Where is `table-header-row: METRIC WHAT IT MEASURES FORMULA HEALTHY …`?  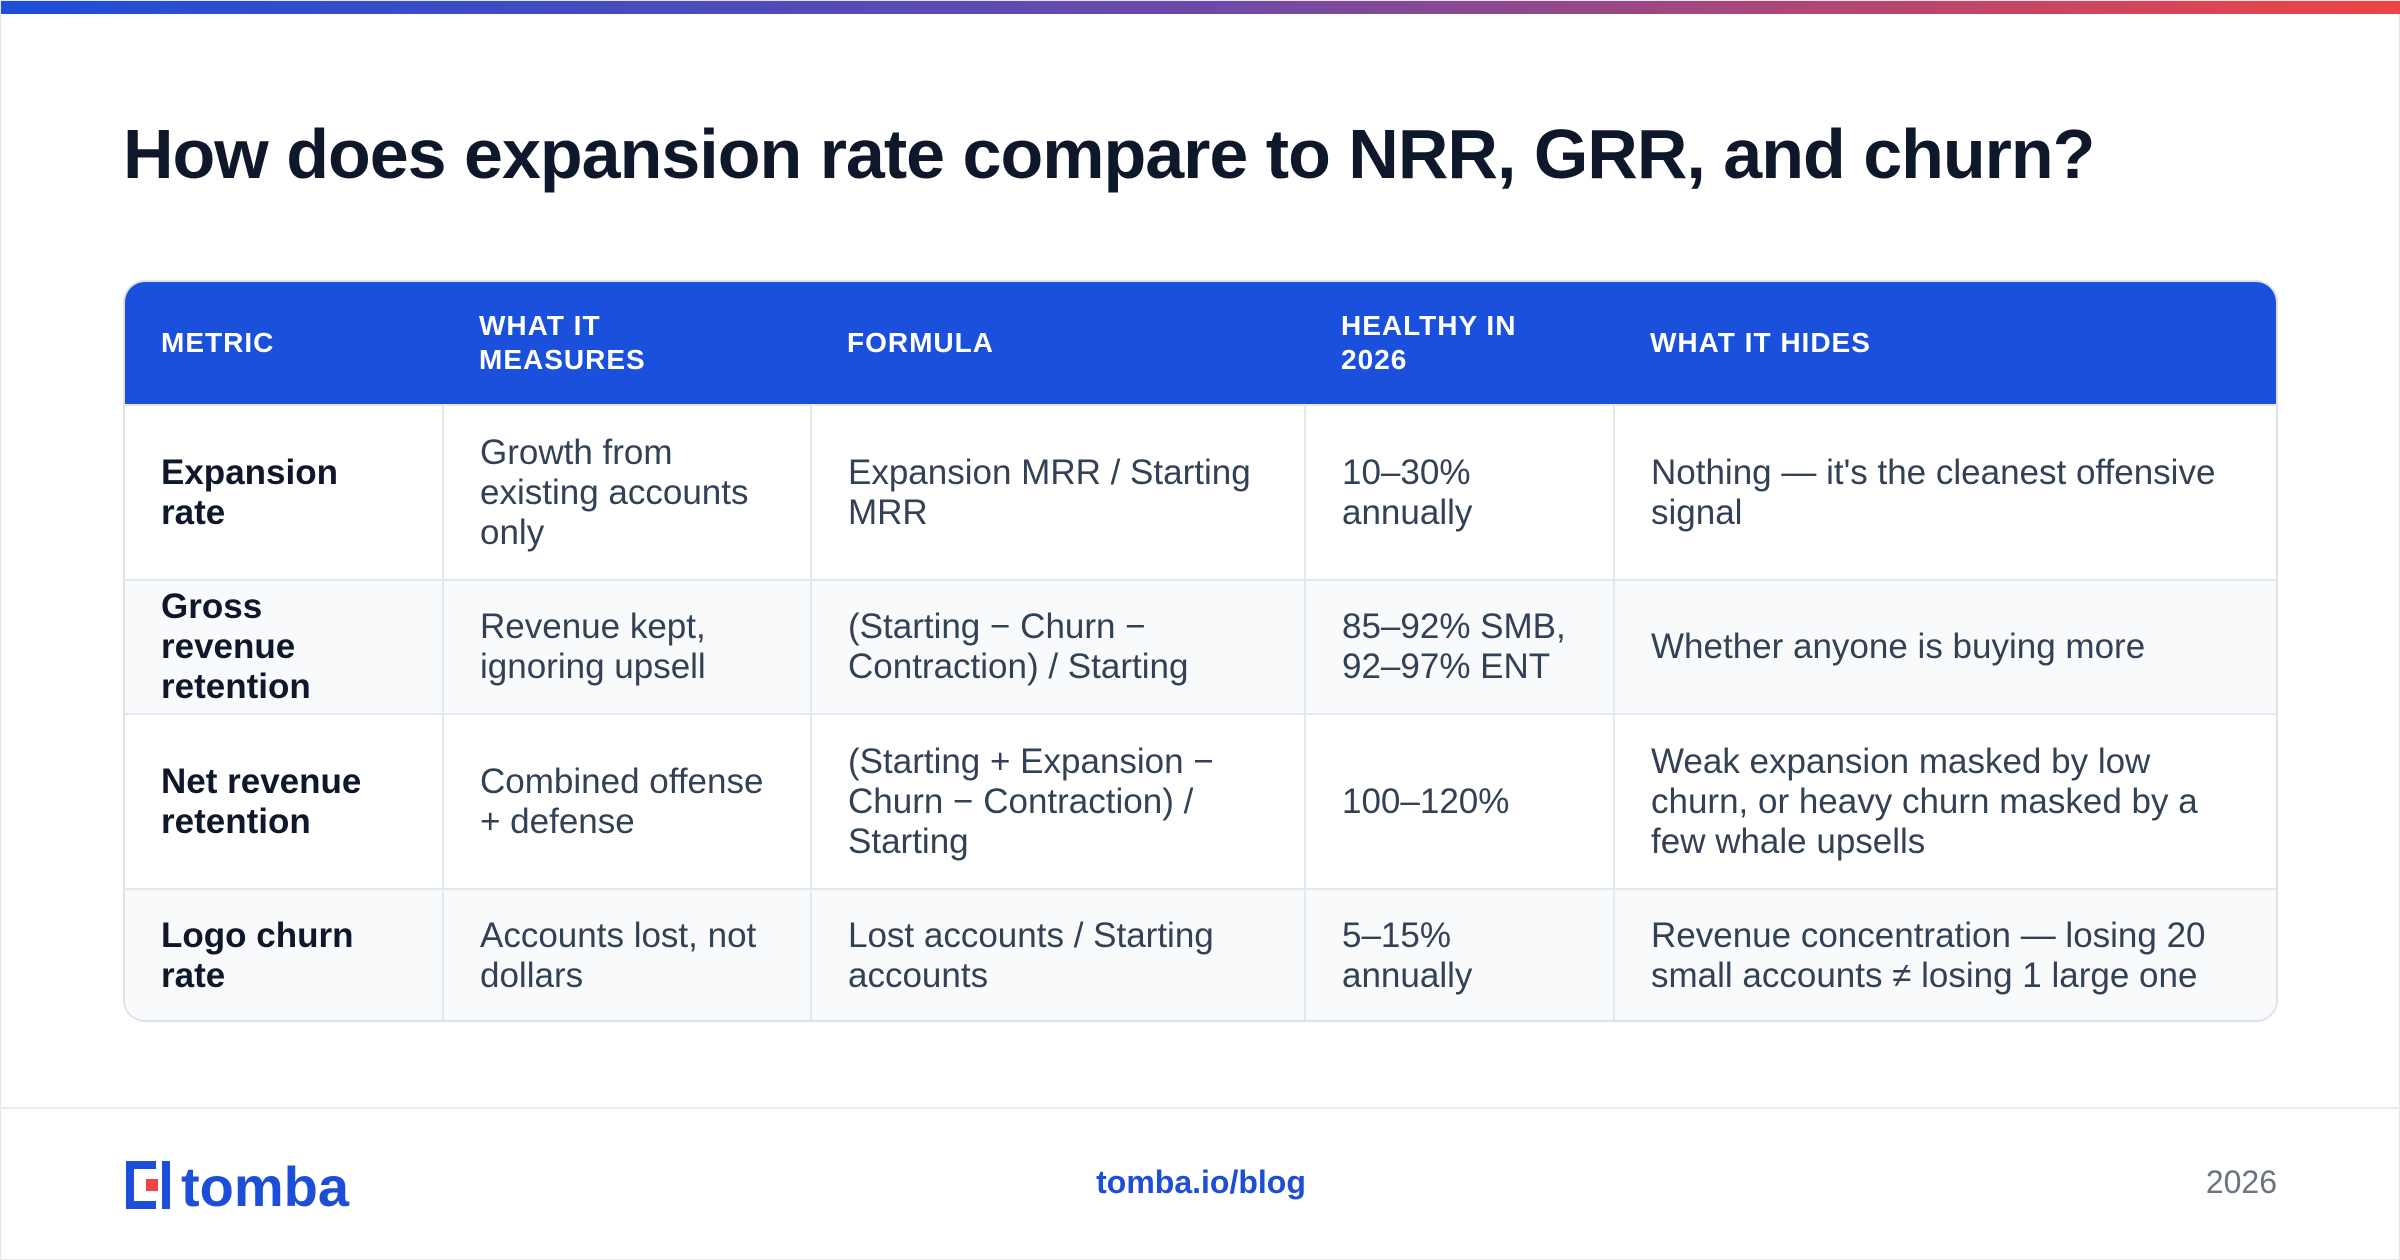 table-header-row: METRIC WHAT IT MEASURES FORMULA HEALTHY … is located at coordinates (1200, 343).